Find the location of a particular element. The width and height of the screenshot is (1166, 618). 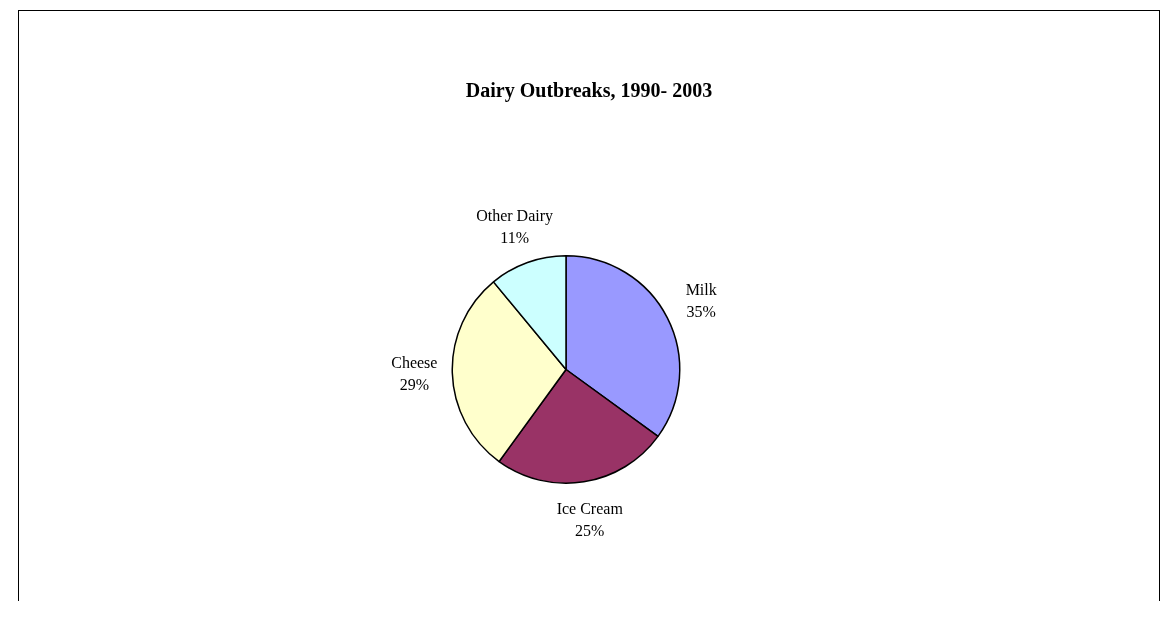

data-label: 25% is located at coordinates (590, 530).